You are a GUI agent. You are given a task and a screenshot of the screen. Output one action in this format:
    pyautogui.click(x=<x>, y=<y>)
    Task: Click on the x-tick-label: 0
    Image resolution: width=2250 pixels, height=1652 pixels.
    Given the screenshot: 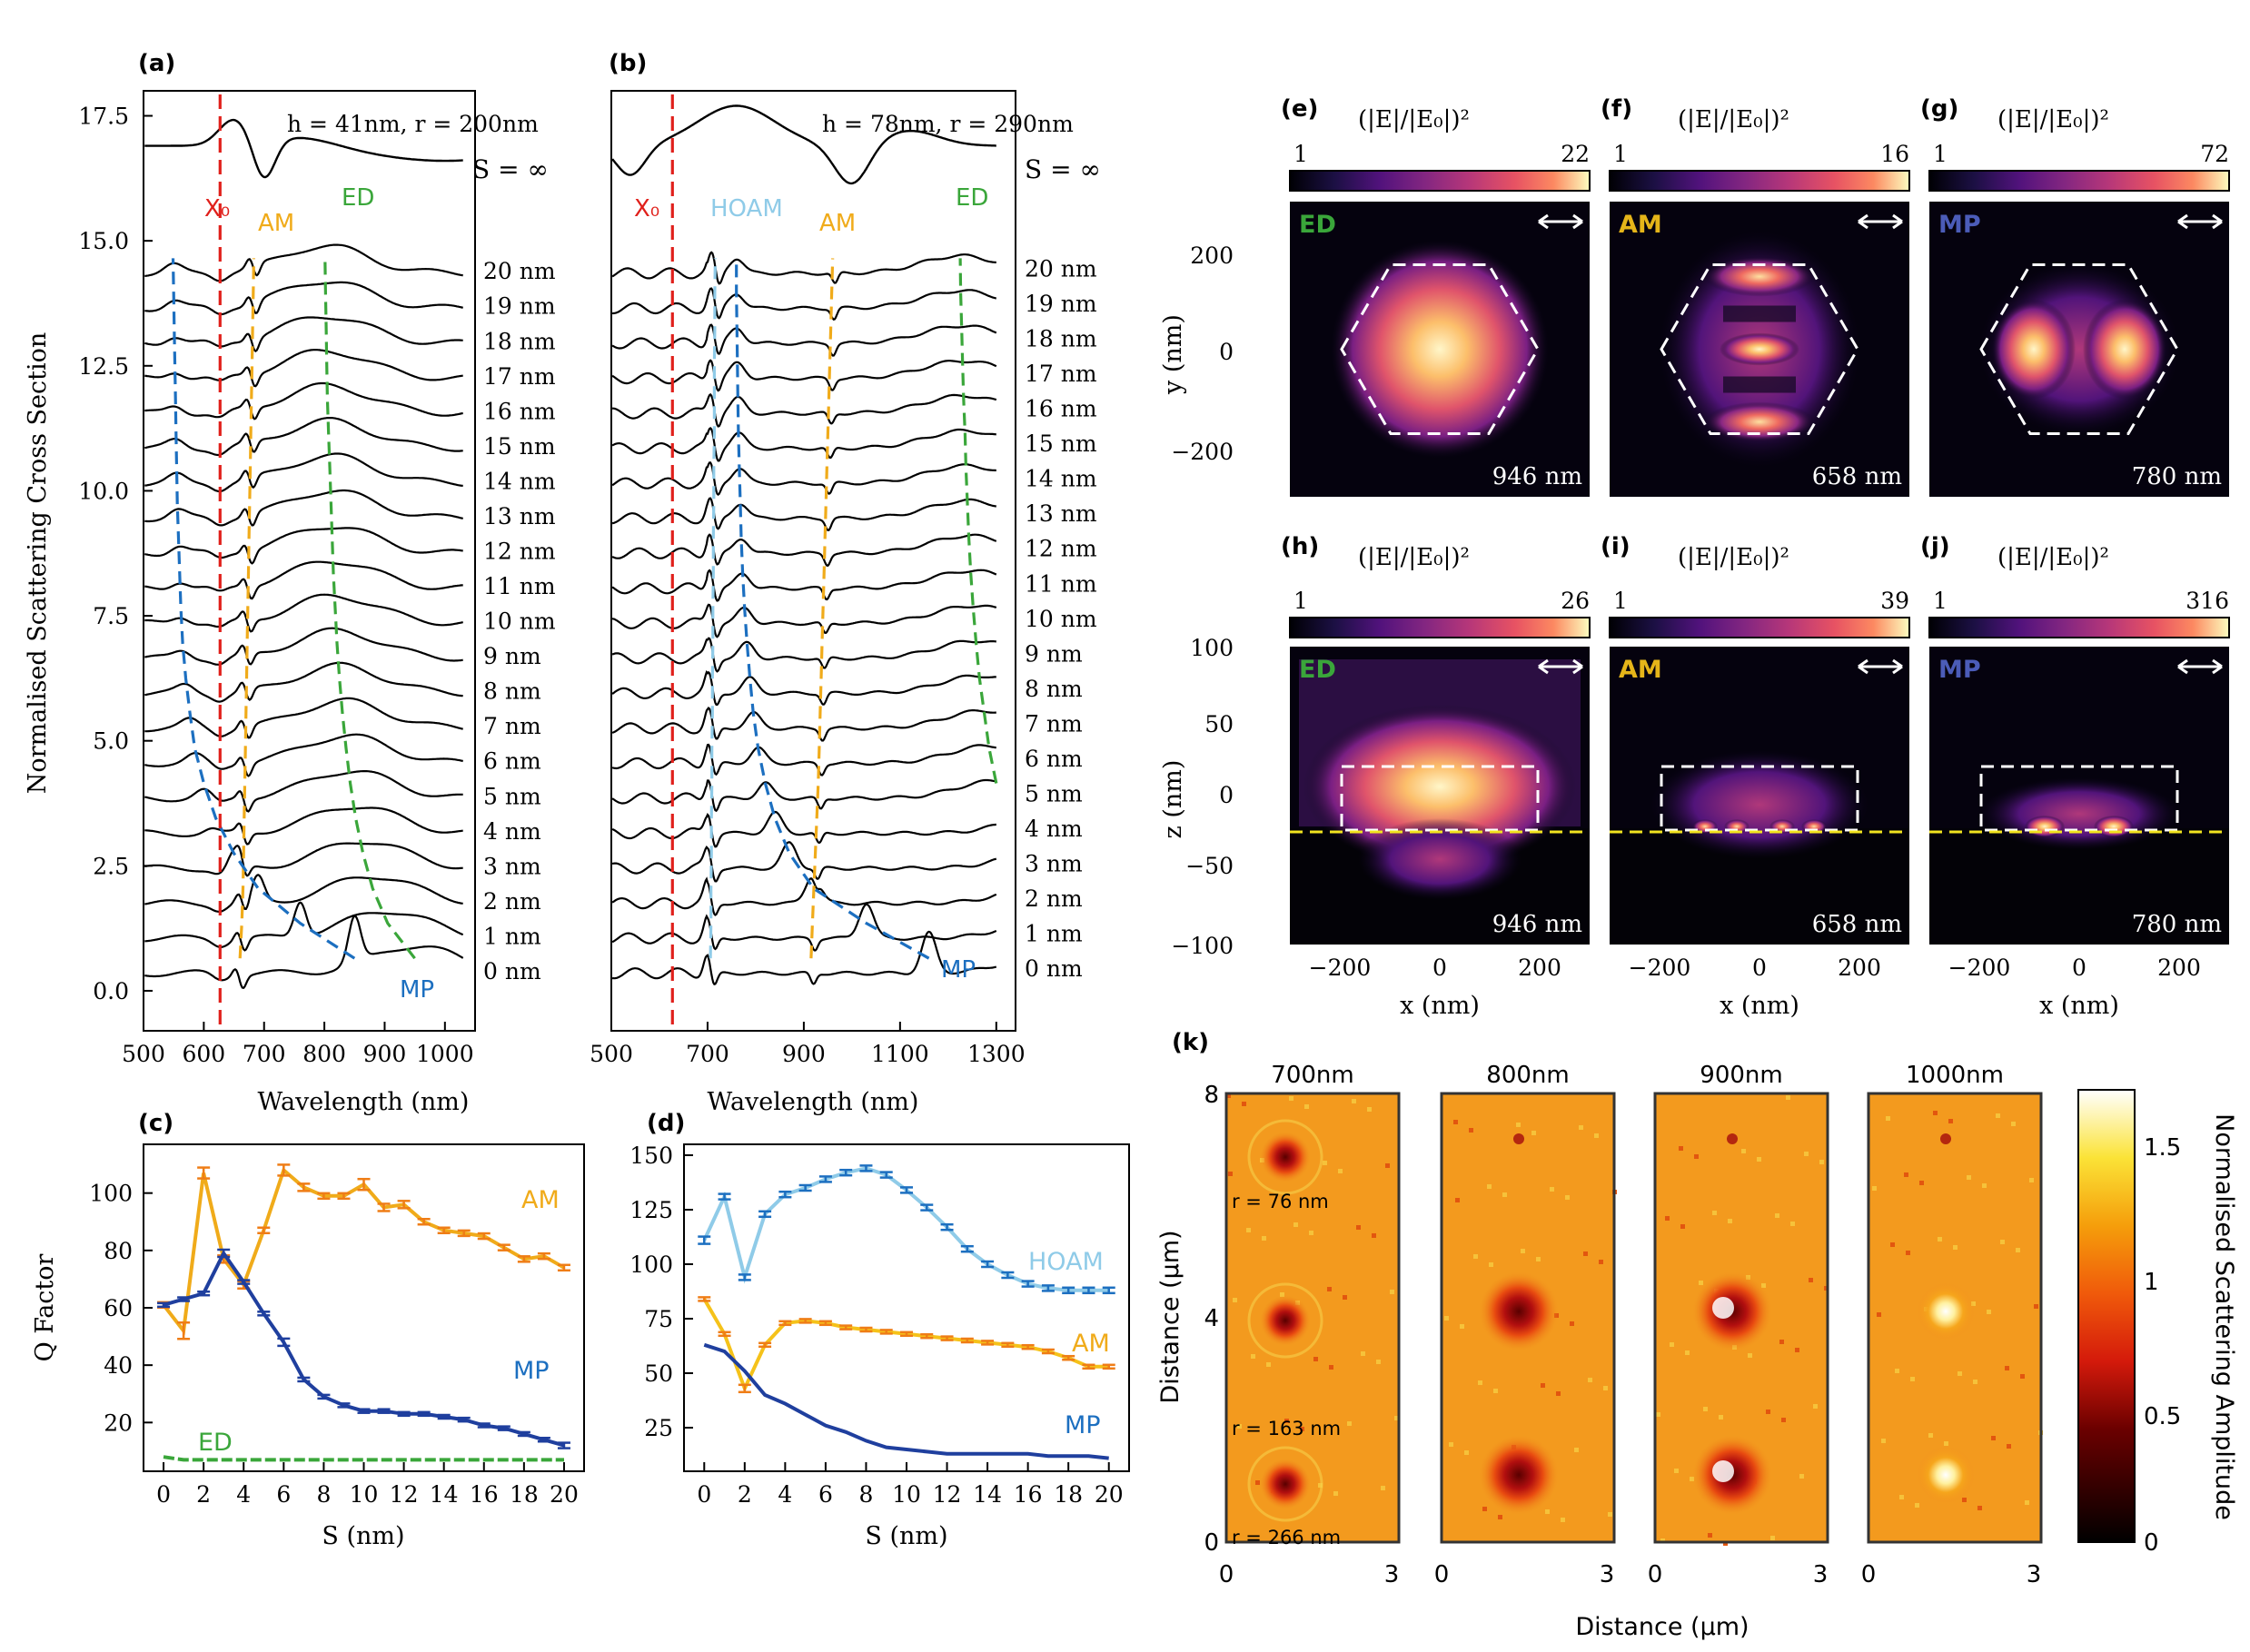 What is the action you would take?
    pyautogui.click(x=163, y=1494)
    